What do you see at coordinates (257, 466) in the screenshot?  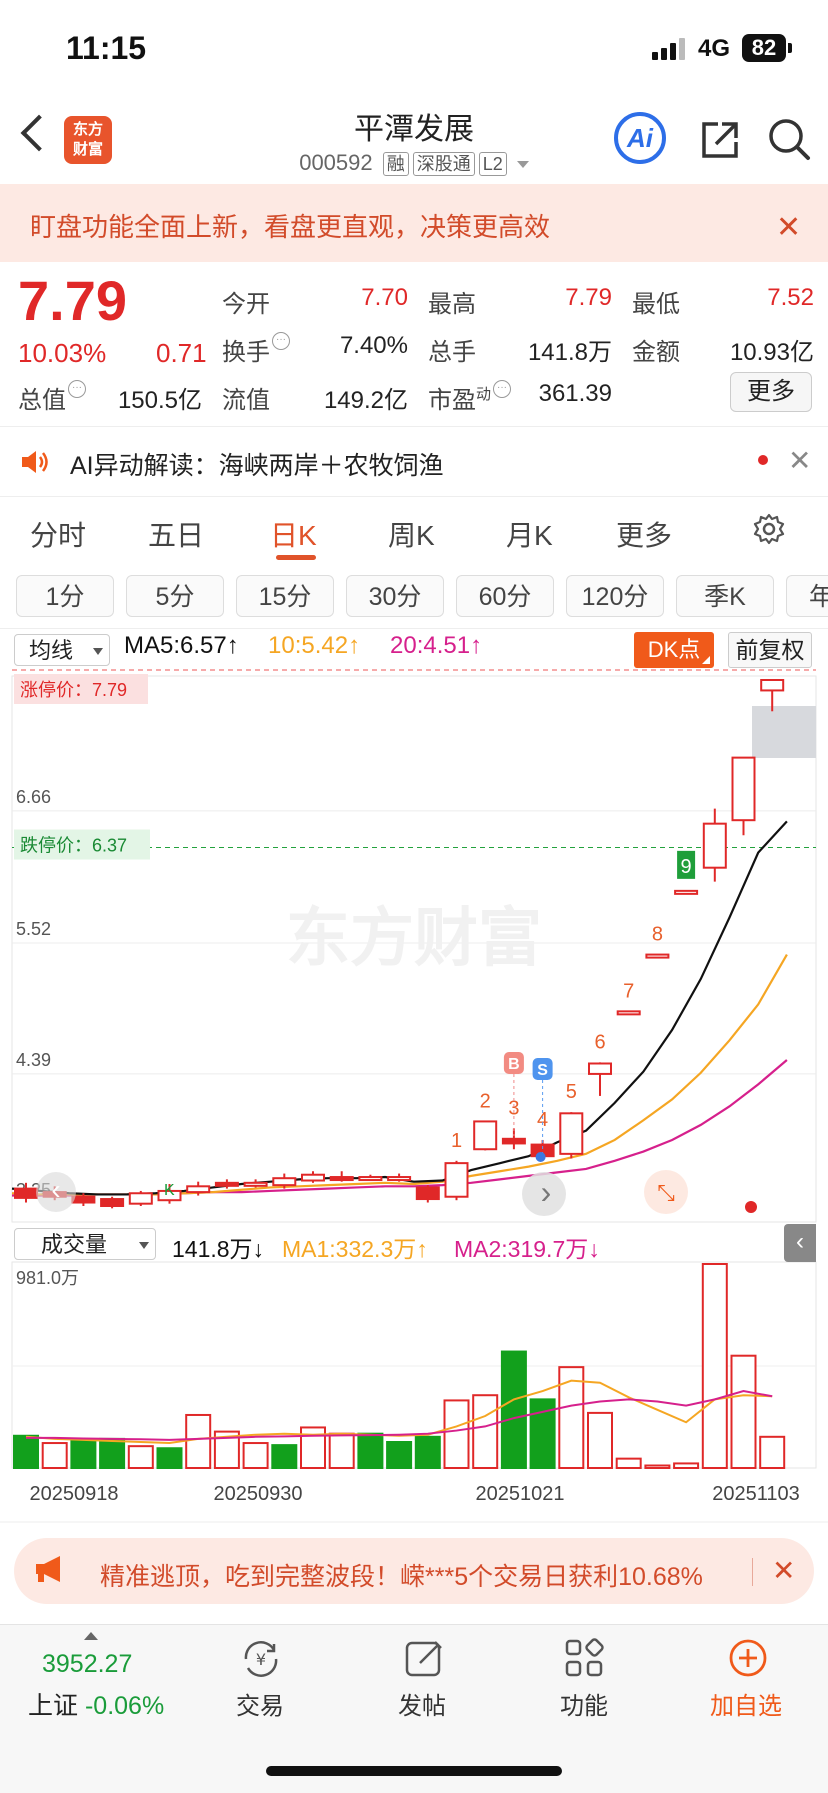 I see `ai-insight-text: AI异动解读：海峡两岸＋农牧饲渔` at bounding box center [257, 466].